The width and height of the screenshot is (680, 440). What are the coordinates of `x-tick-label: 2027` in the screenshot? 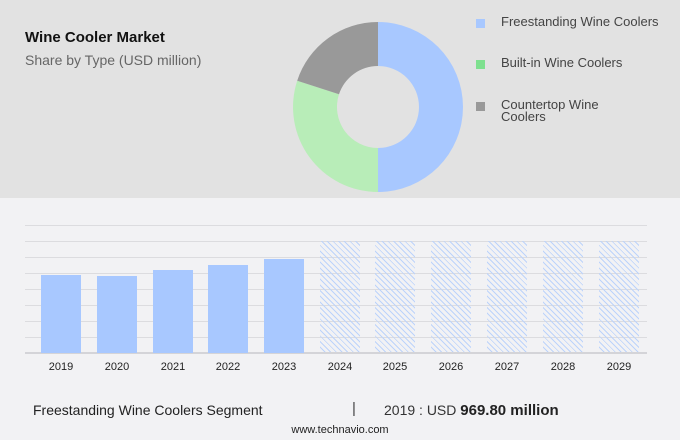 It's located at (507, 367).